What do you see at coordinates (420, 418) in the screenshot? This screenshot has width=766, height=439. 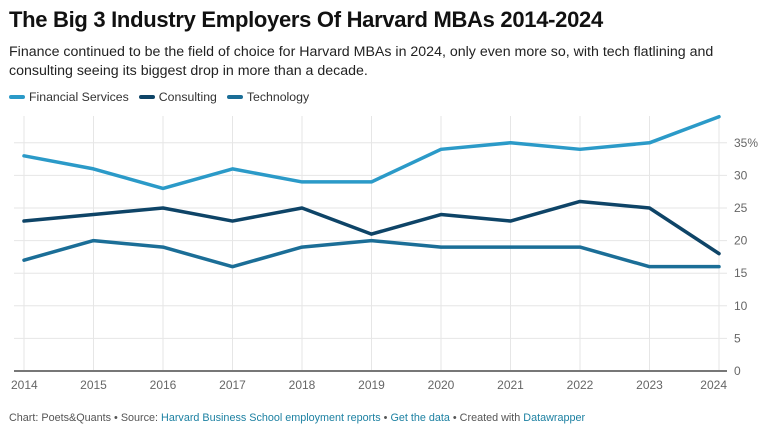 I see `get-data-link: Get the data` at bounding box center [420, 418].